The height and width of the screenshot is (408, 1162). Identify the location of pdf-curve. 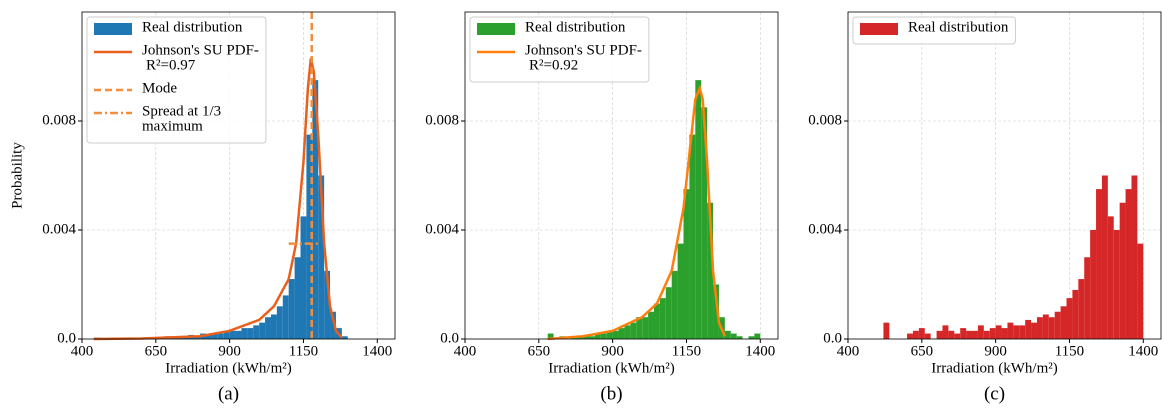
(636, 212).